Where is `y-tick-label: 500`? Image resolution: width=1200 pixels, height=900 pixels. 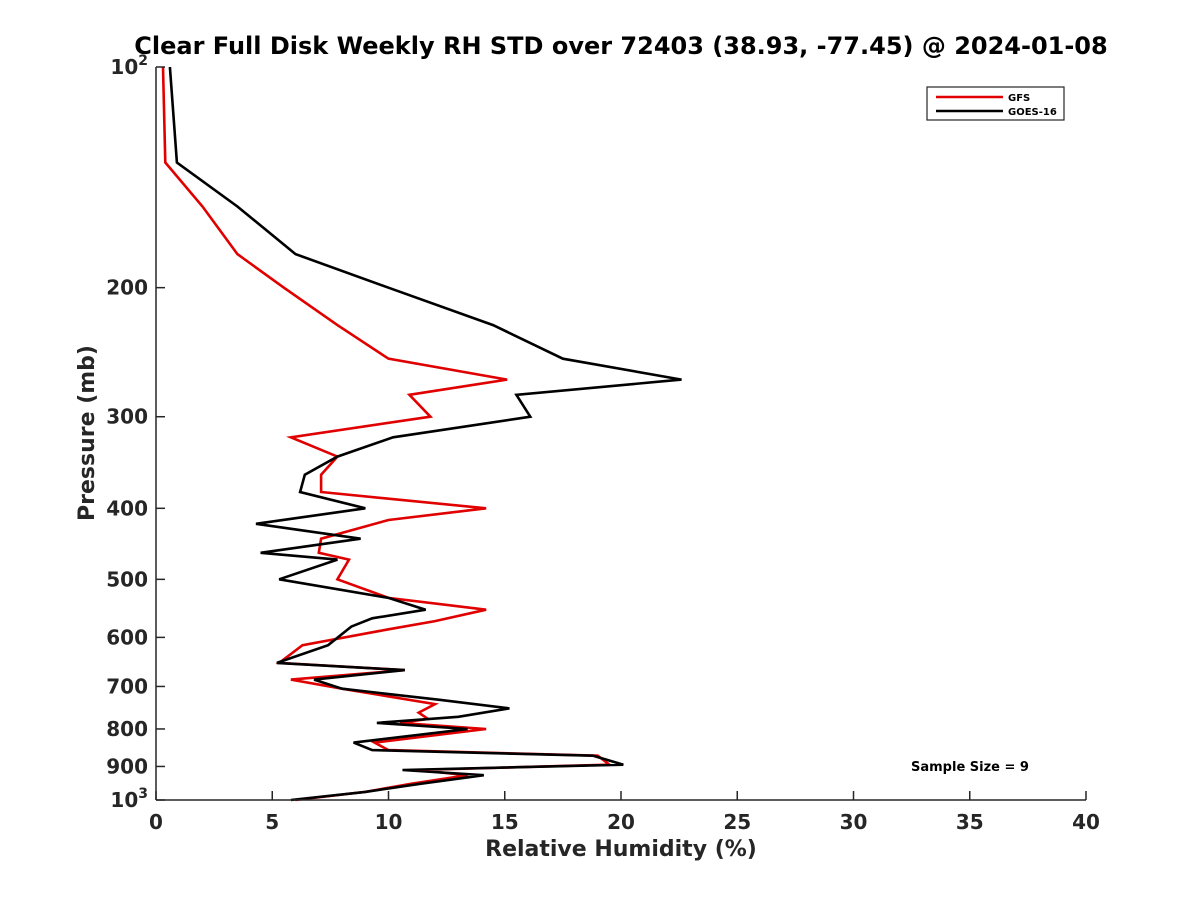 y-tick-label: 500 is located at coordinates (127, 579).